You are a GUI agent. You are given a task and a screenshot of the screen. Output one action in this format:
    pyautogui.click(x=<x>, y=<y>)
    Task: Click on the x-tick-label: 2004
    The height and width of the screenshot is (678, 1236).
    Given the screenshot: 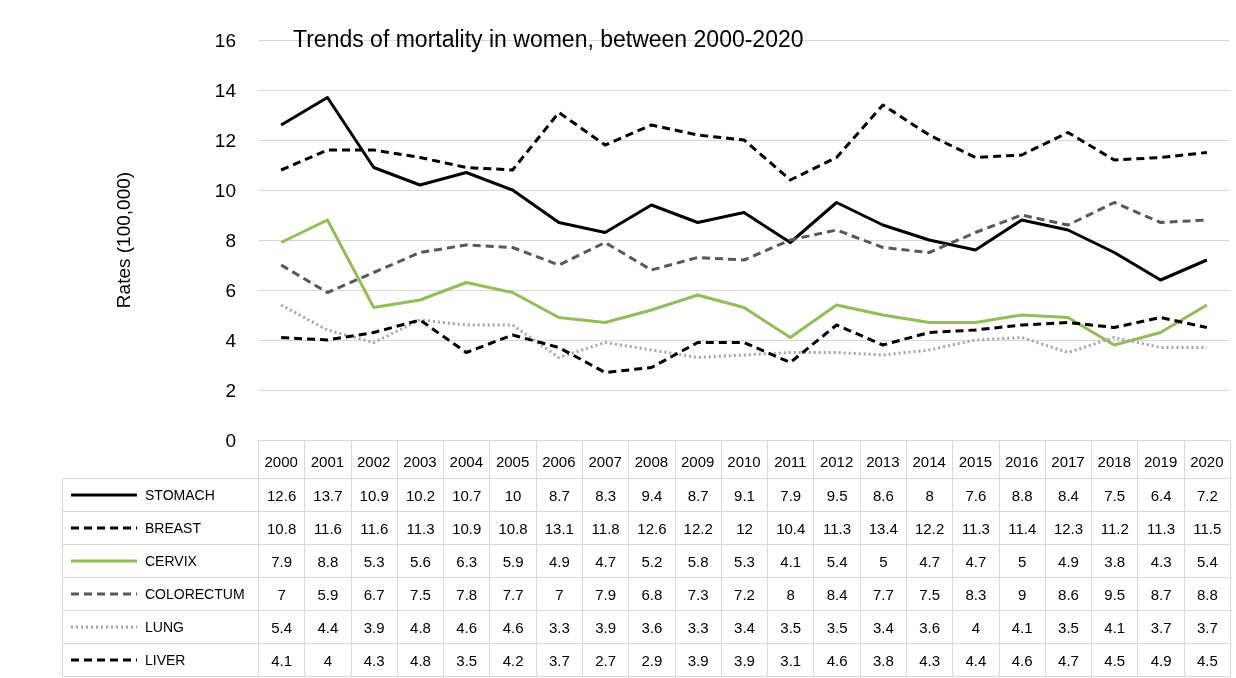 What is the action you would take?
    pyautogui.click(x=466, y=461)
    